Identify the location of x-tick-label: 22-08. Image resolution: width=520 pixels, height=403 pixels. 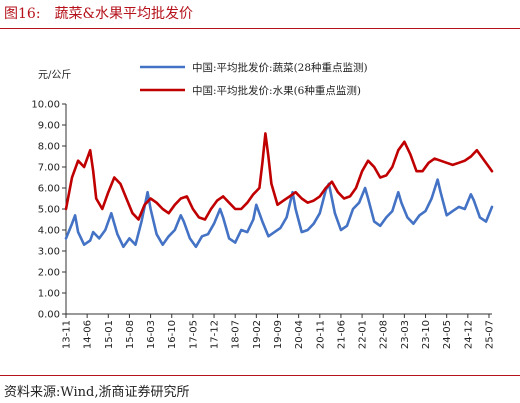
(384, 334).